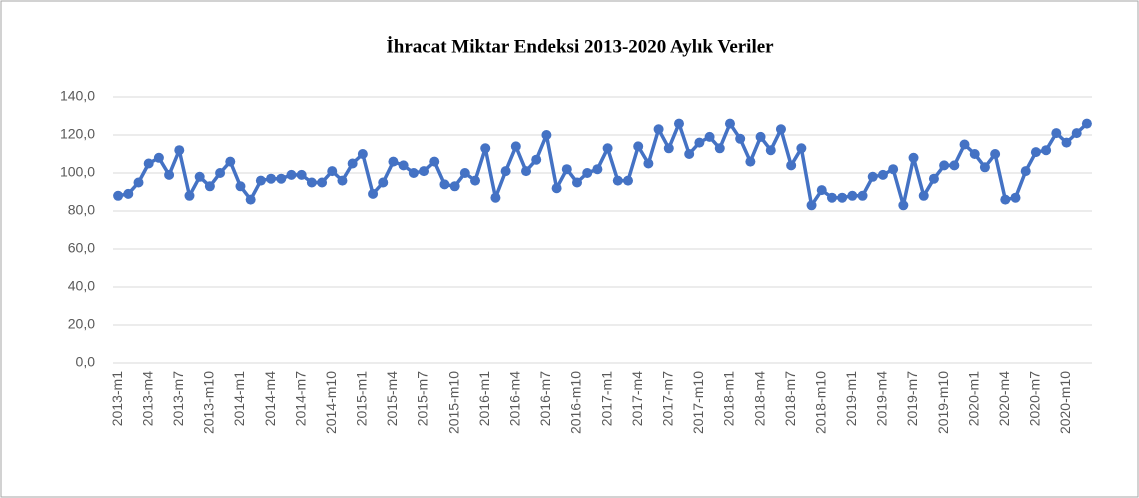 This screenshot has width=1139, height=498. I want to click on x-tick-label: 2018-m10, so click(820, 402).